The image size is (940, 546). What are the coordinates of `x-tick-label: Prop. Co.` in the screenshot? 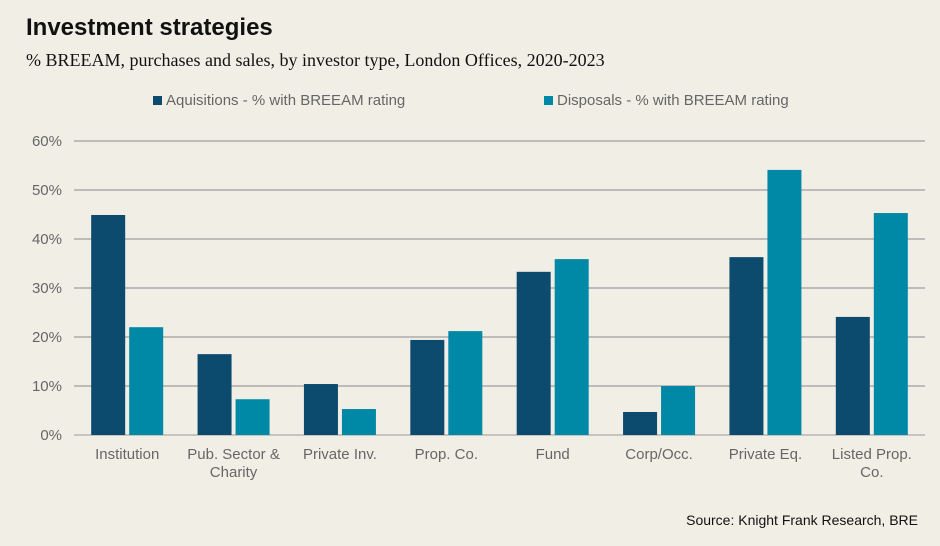 It's located at (446, 454).